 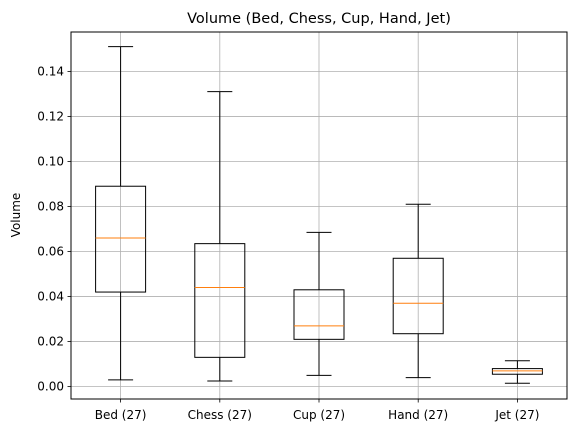 What do you see at coordinates (319, 19) in the screenshot?
I see `chart-title: Volume (Bed, Chess, Cup, Hand, Jet)` at bounding box center [319, 19].